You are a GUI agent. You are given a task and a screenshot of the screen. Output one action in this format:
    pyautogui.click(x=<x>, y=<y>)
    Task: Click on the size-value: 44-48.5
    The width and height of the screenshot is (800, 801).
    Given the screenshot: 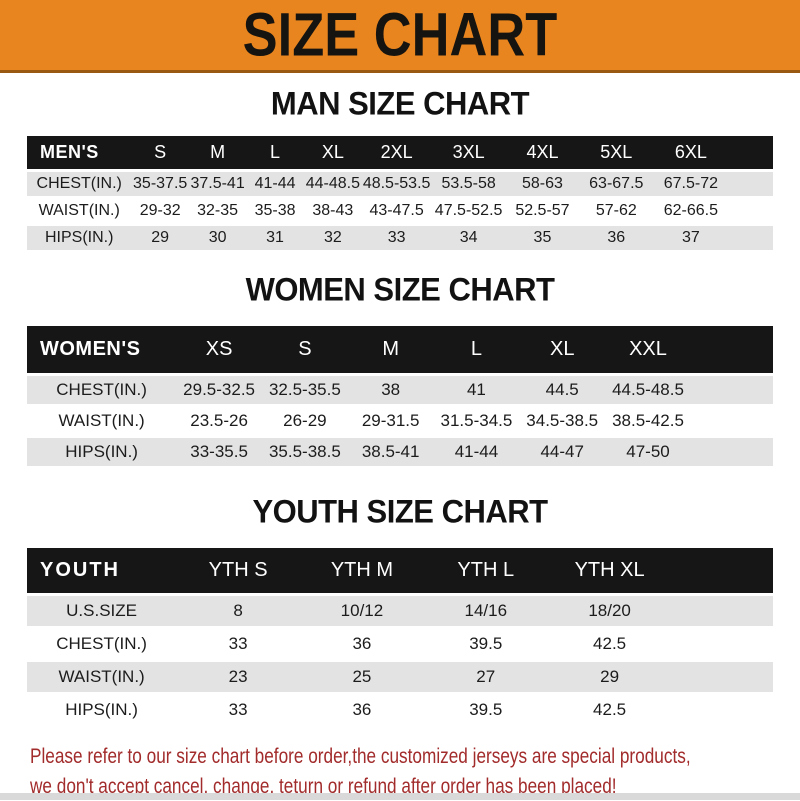 What is the action you would take?
    pyautogui.click(x=332, y=184)
    